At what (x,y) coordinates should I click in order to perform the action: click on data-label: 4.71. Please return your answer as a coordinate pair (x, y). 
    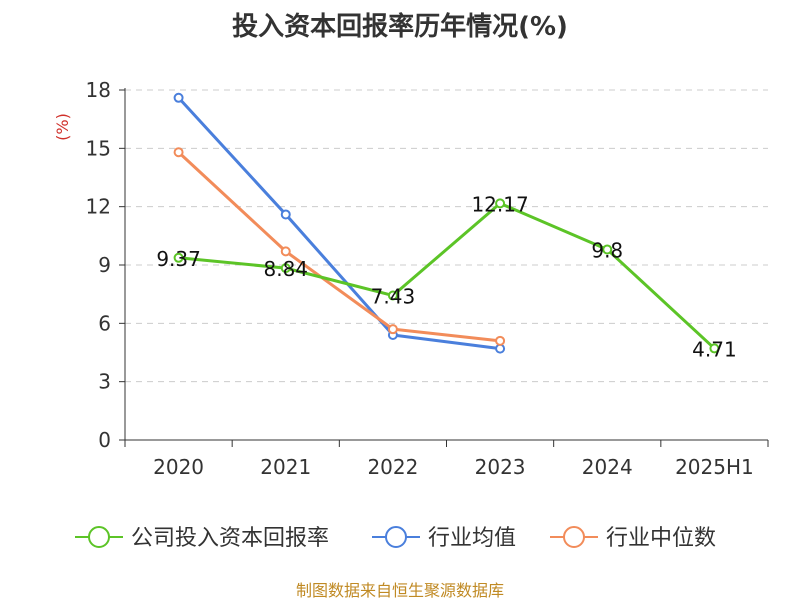
    Looking at the image, I should click on (714, 349).